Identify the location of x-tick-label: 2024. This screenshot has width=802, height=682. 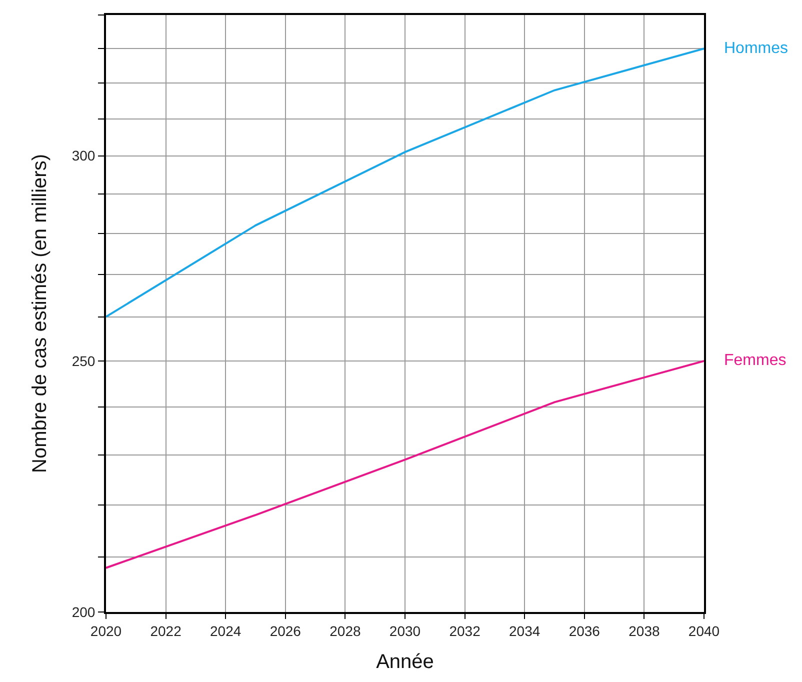
(226, 630).